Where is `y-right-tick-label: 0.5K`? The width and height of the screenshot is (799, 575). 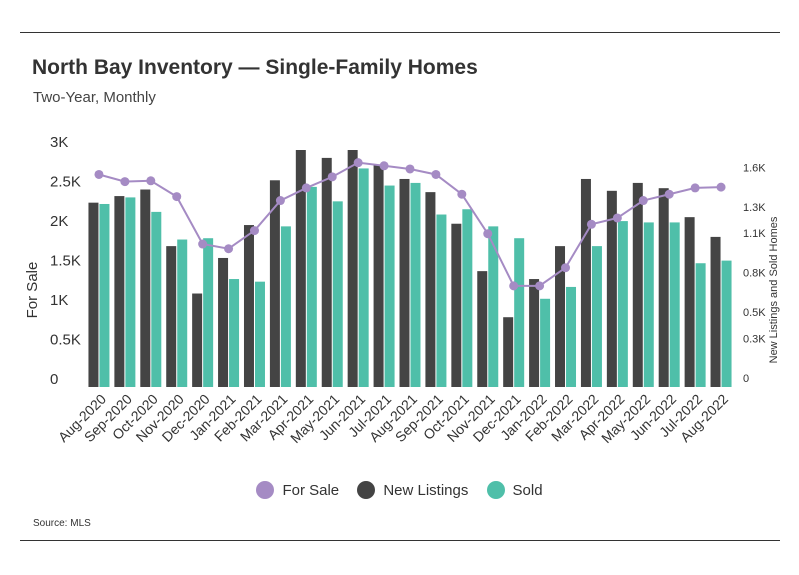 y-right-tick-label: 0.5K is located at coordinates (754, 313).